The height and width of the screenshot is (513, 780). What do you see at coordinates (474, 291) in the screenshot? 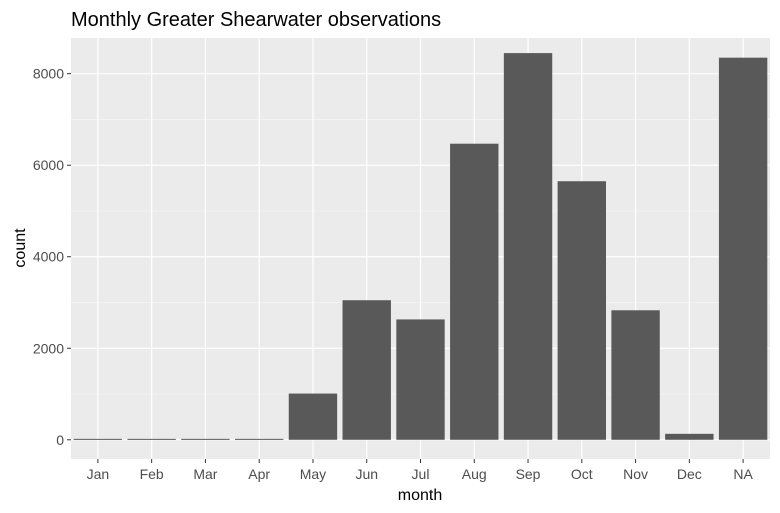
I see `bar-aug` at bounding box center [474, 291].